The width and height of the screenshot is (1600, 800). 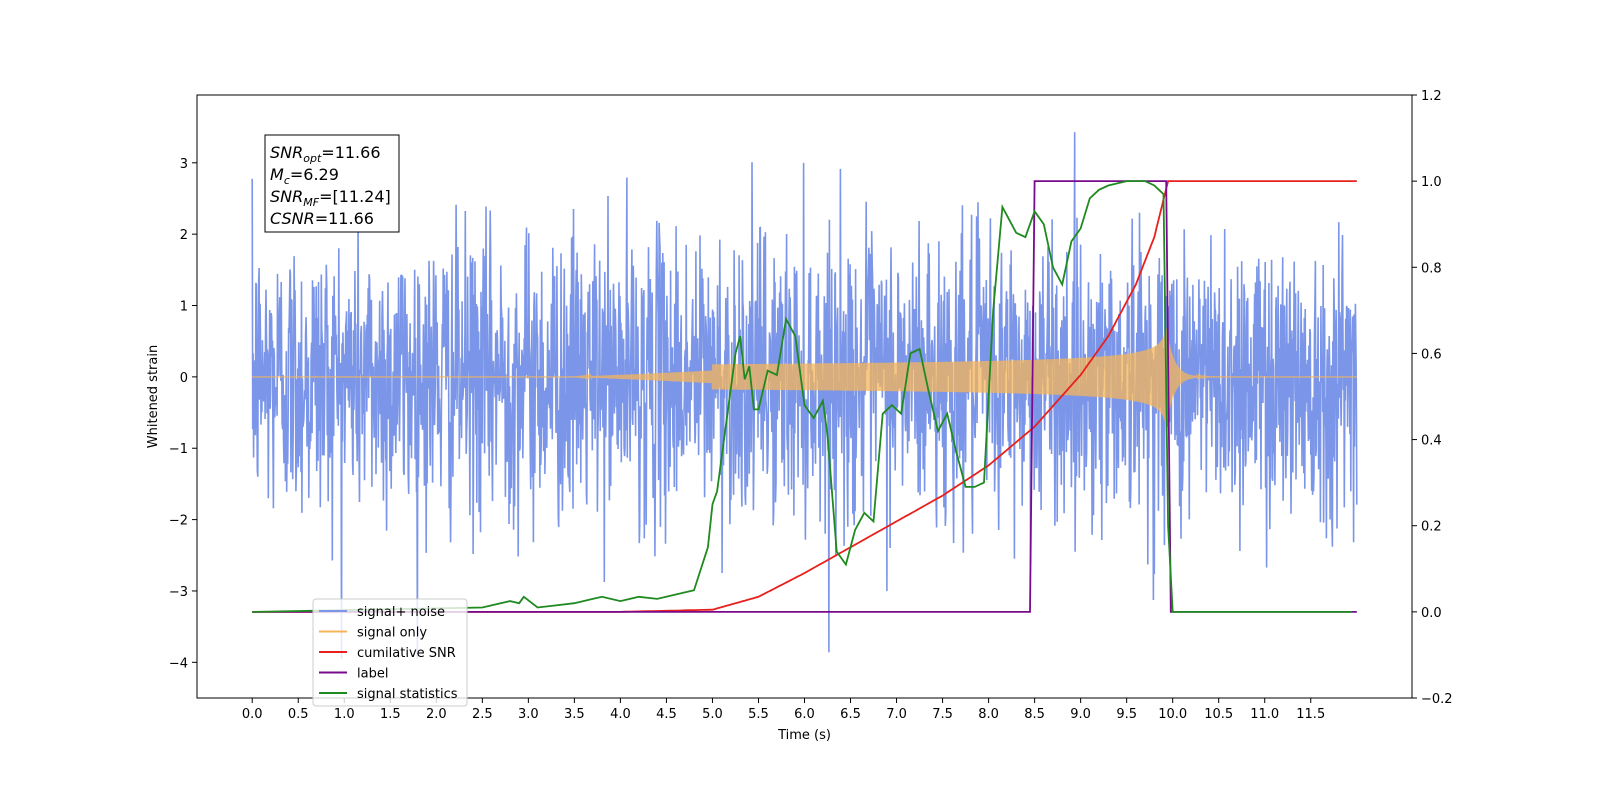 What do you see at coordinates (1218, 714) in the screenshot?
I see `x-tick-label: 10.5` at bounding box center [1218, 714].